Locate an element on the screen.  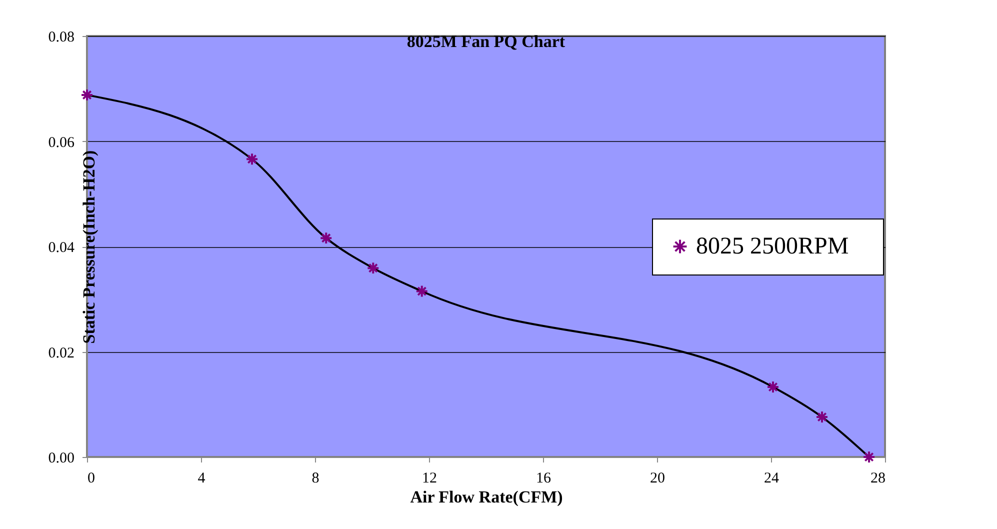
x-tick-label: 20 is located at coordinates (657, 478).